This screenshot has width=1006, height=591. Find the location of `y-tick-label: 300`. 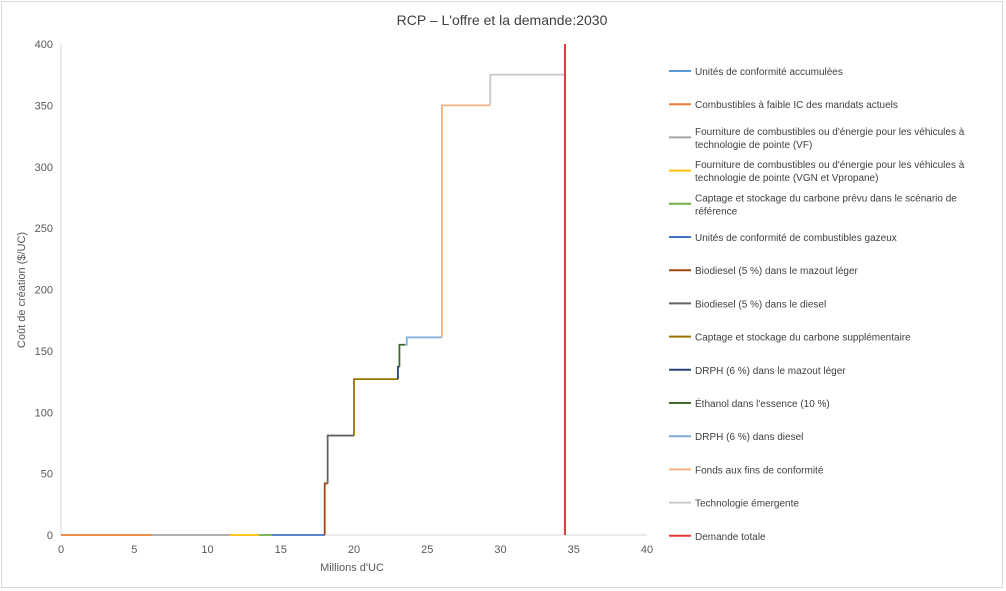

y-tick-label: 300 is located at coordinates (44, 168).